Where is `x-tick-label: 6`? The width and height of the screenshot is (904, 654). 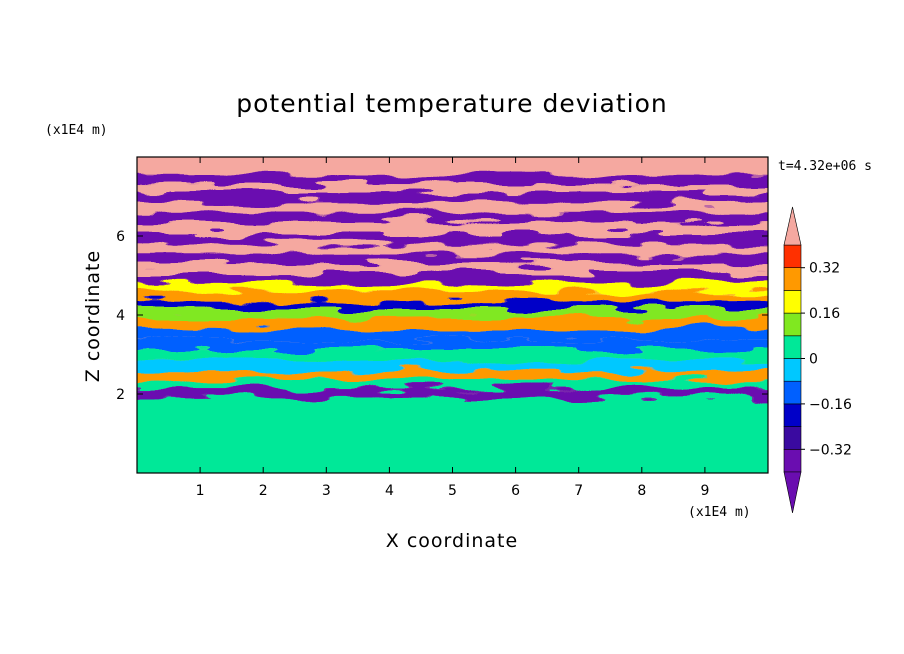
x-tick-label: 6 is located at coordinates (515, 491).